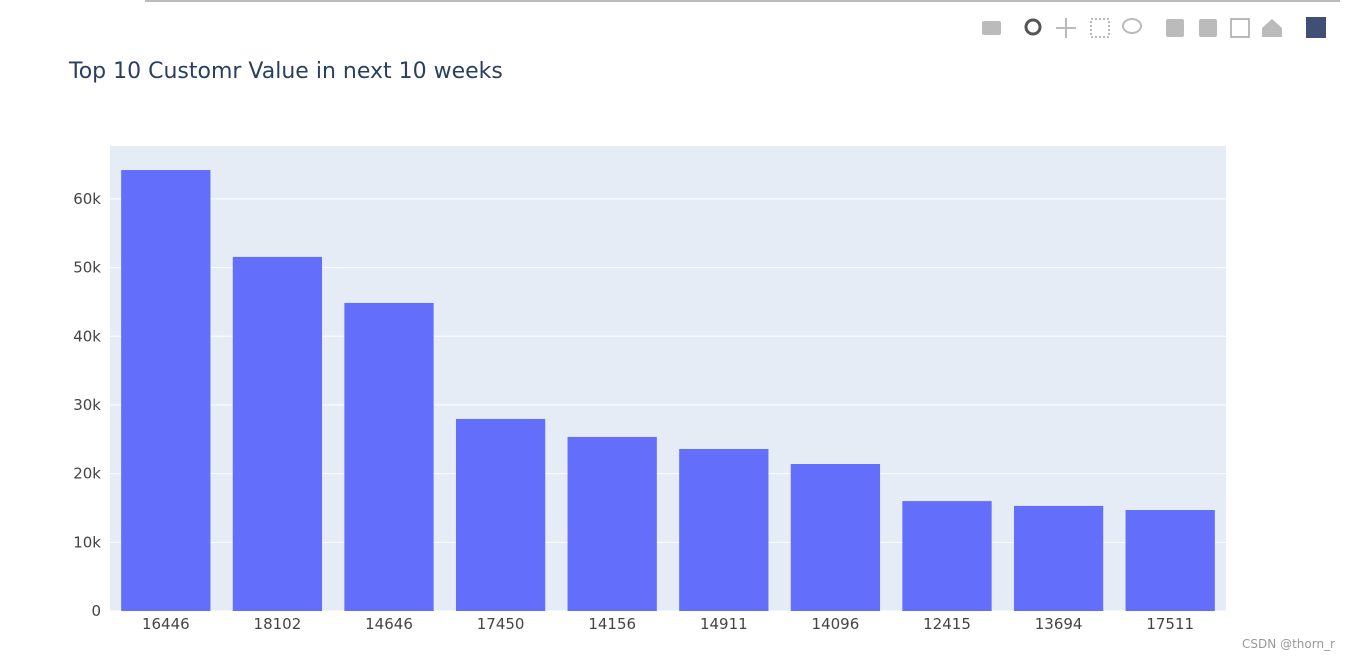 The width and height of the screenshot is (1351, 663). I want to click on modebar, so click(1154, 27).